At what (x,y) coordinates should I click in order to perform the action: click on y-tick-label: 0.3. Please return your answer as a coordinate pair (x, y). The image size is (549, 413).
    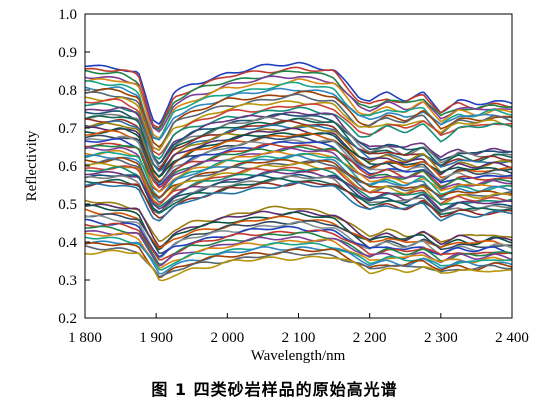
    Looking at the image, I should click on (67, 281).